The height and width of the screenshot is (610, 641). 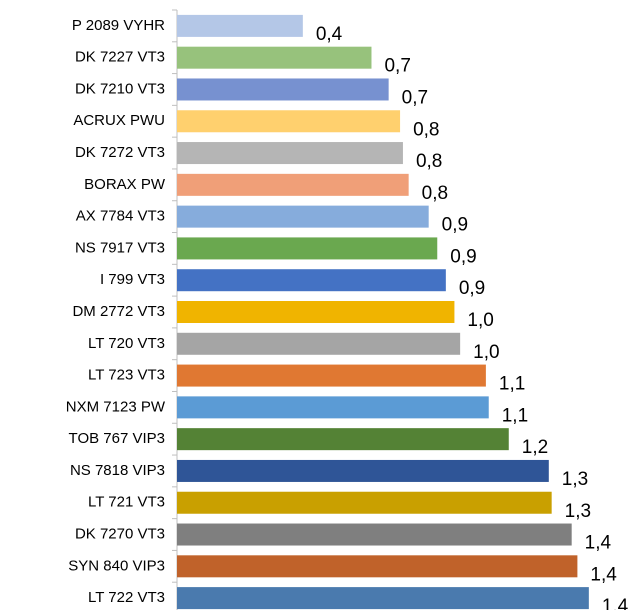 I want to click on category-label: DK 7227 VT3, so click(x=120, y=57).